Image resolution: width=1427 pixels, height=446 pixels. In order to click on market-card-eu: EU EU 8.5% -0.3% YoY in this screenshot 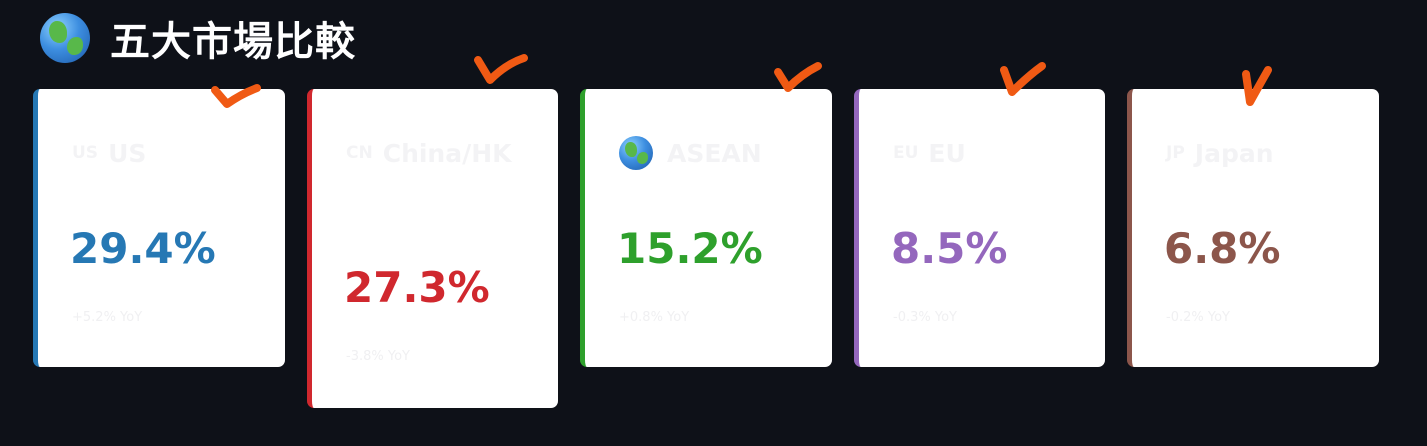, I will do `click(979, 228)`.